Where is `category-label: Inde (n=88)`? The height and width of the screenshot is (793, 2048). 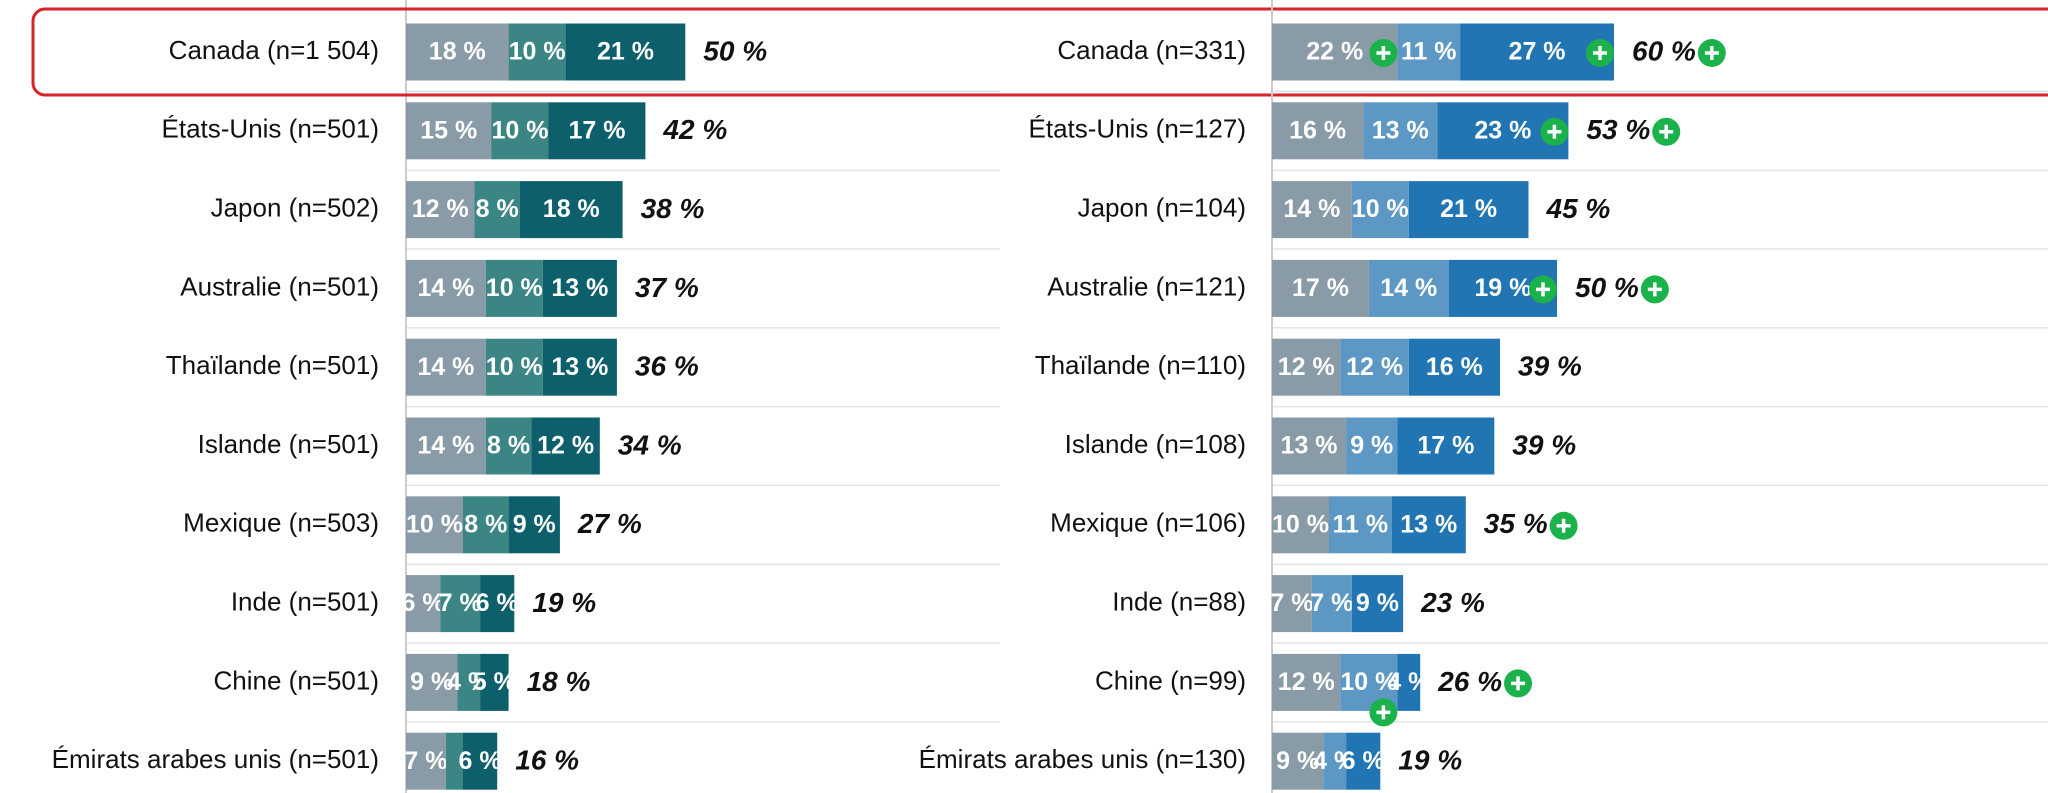 category-label: Inde (n=88) is located at coordinates (1179, 601).